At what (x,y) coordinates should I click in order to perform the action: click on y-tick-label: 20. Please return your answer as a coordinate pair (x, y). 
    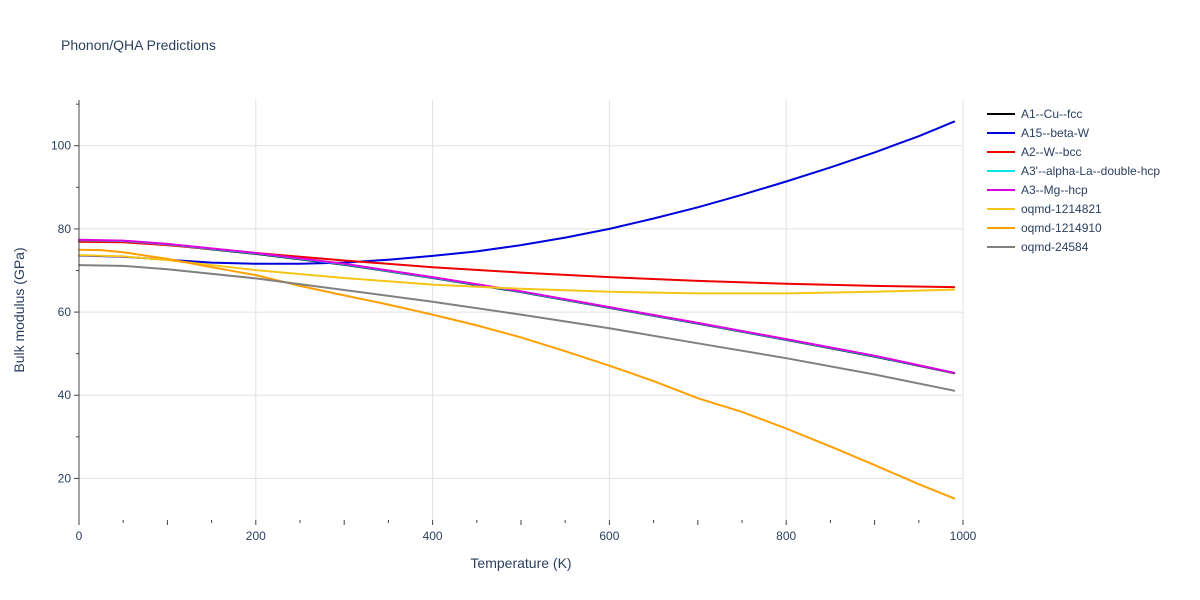
    Looking at the image, I should click on (65, 478).